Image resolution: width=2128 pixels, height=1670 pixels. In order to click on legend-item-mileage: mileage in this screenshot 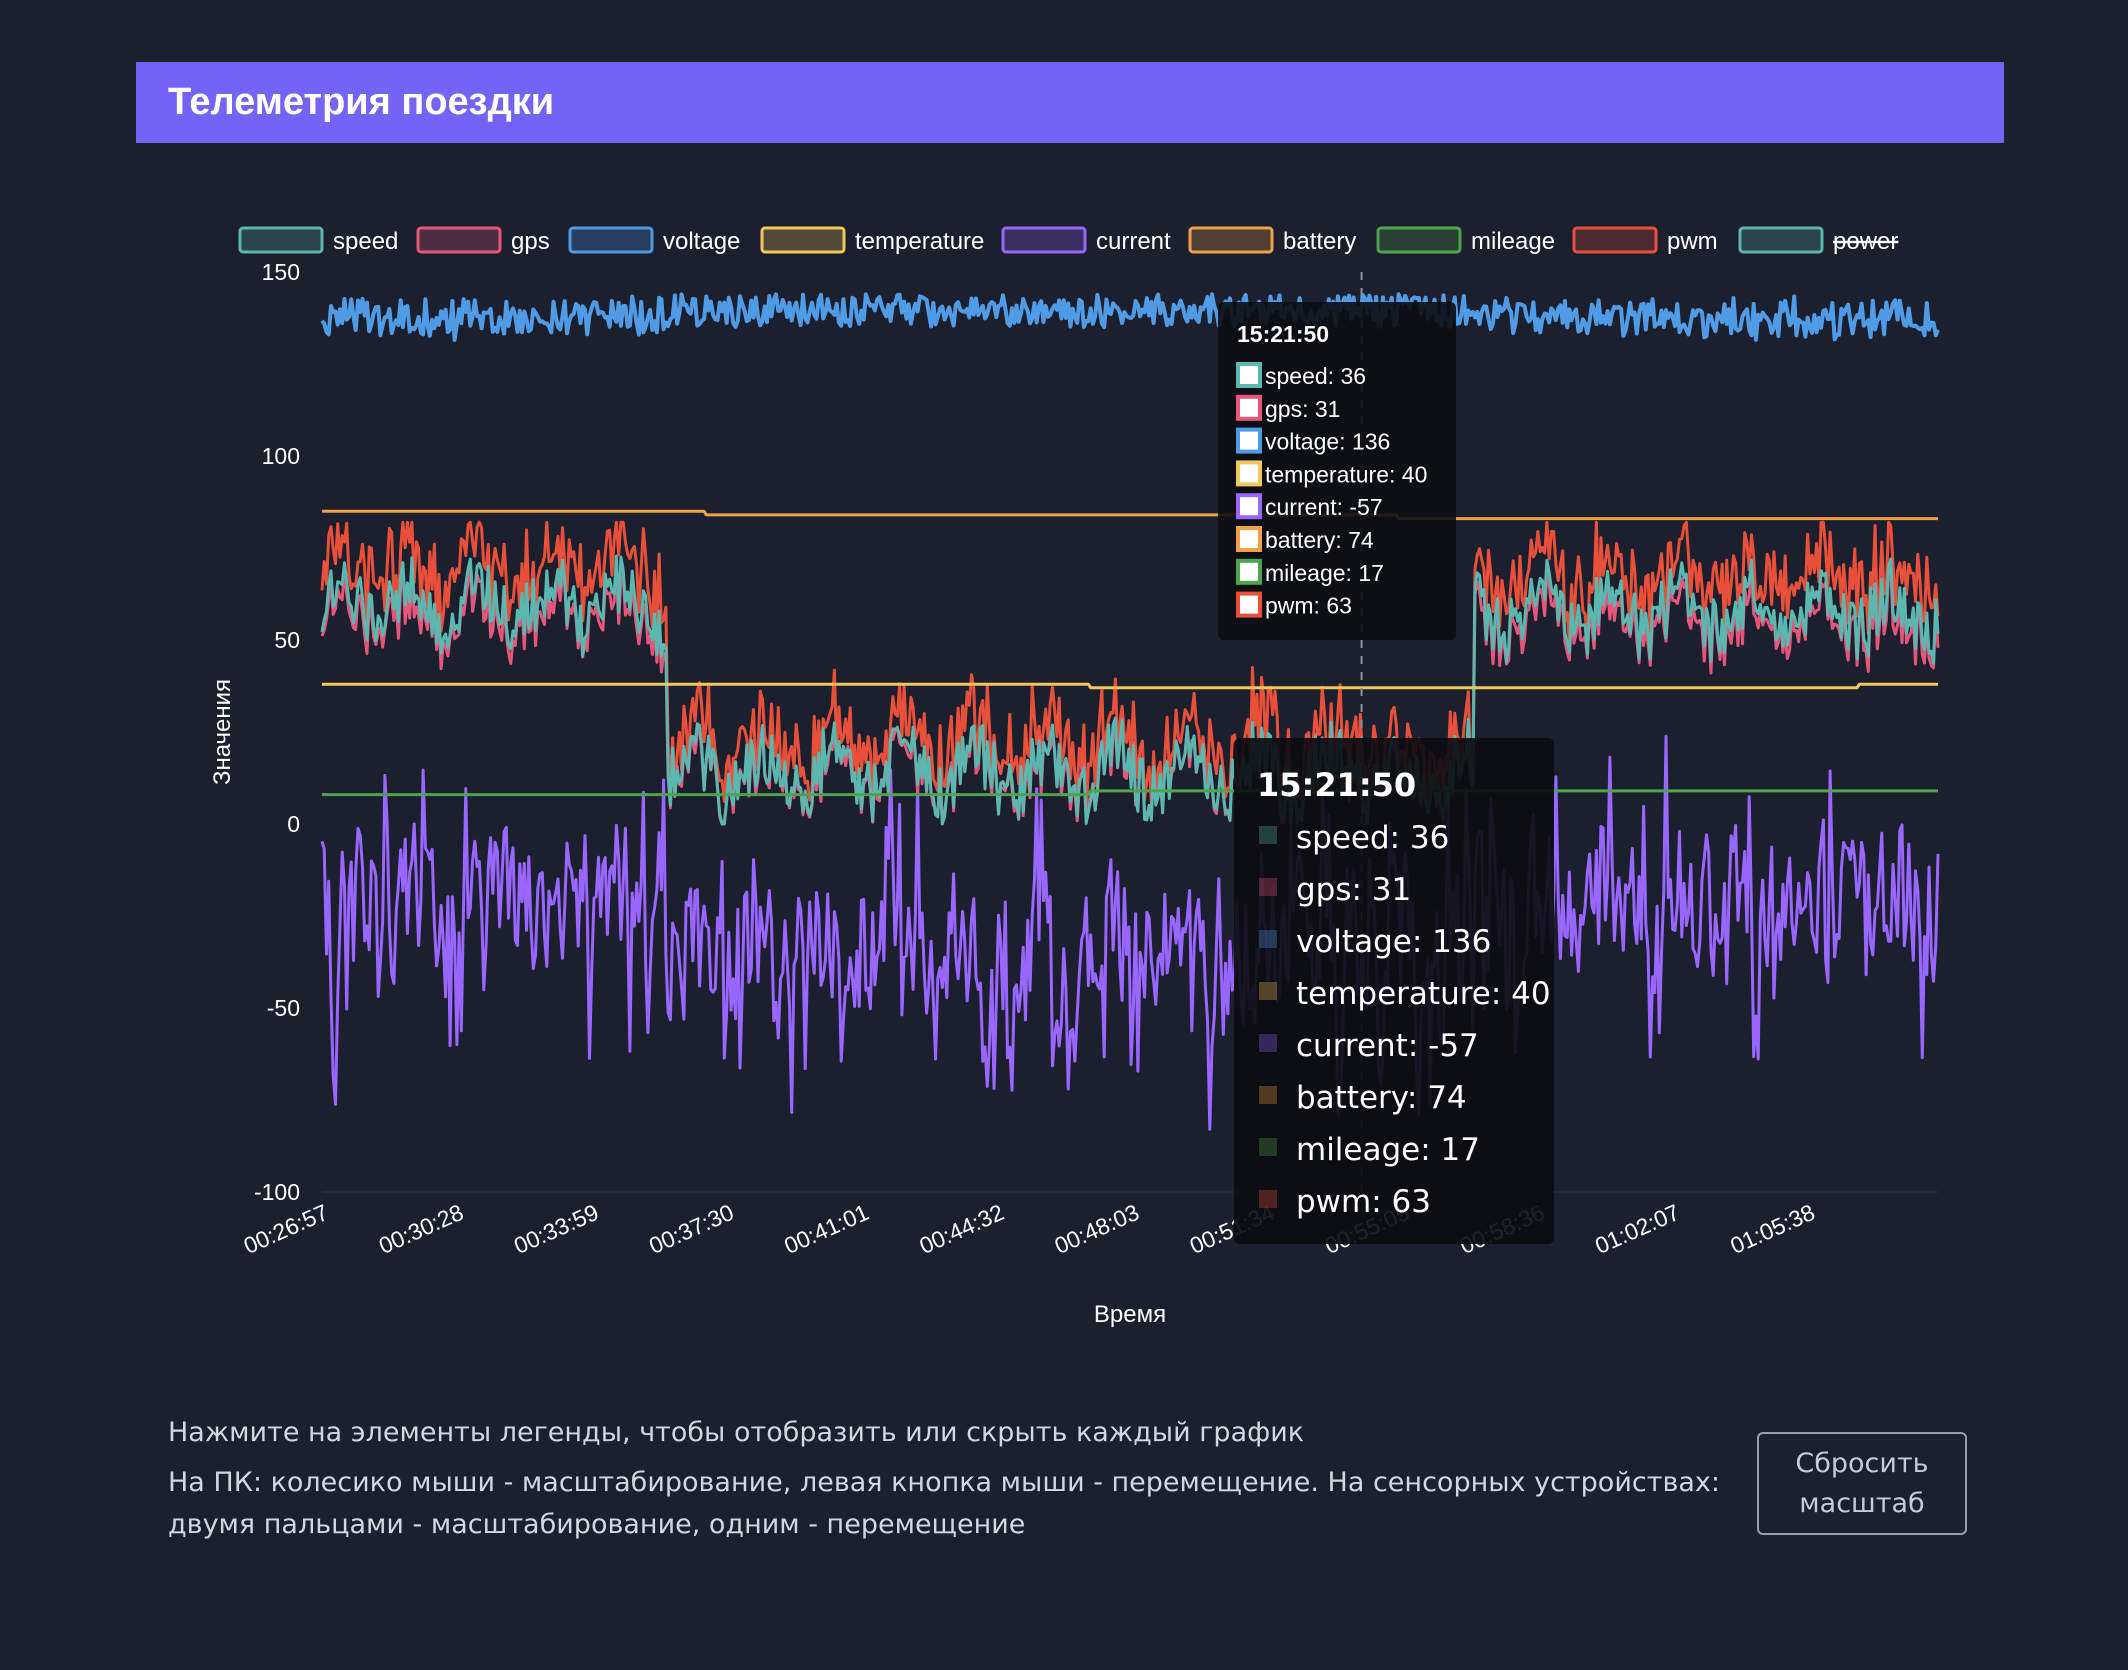, I will do `click(1465, 240)`.